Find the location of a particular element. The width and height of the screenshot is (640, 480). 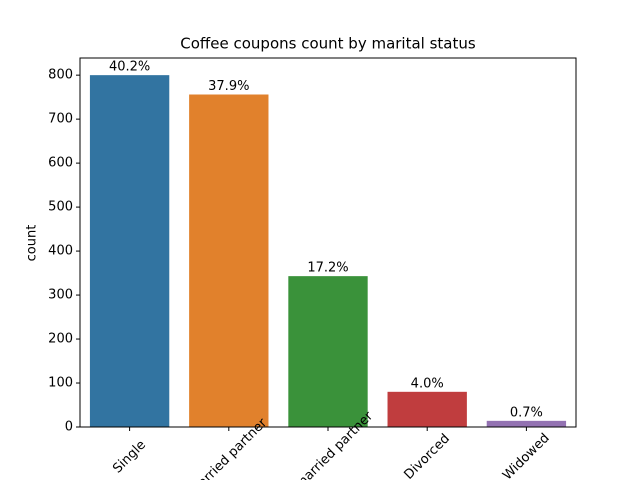

bar-label: 0.7% is located at coordinates (526, 412).